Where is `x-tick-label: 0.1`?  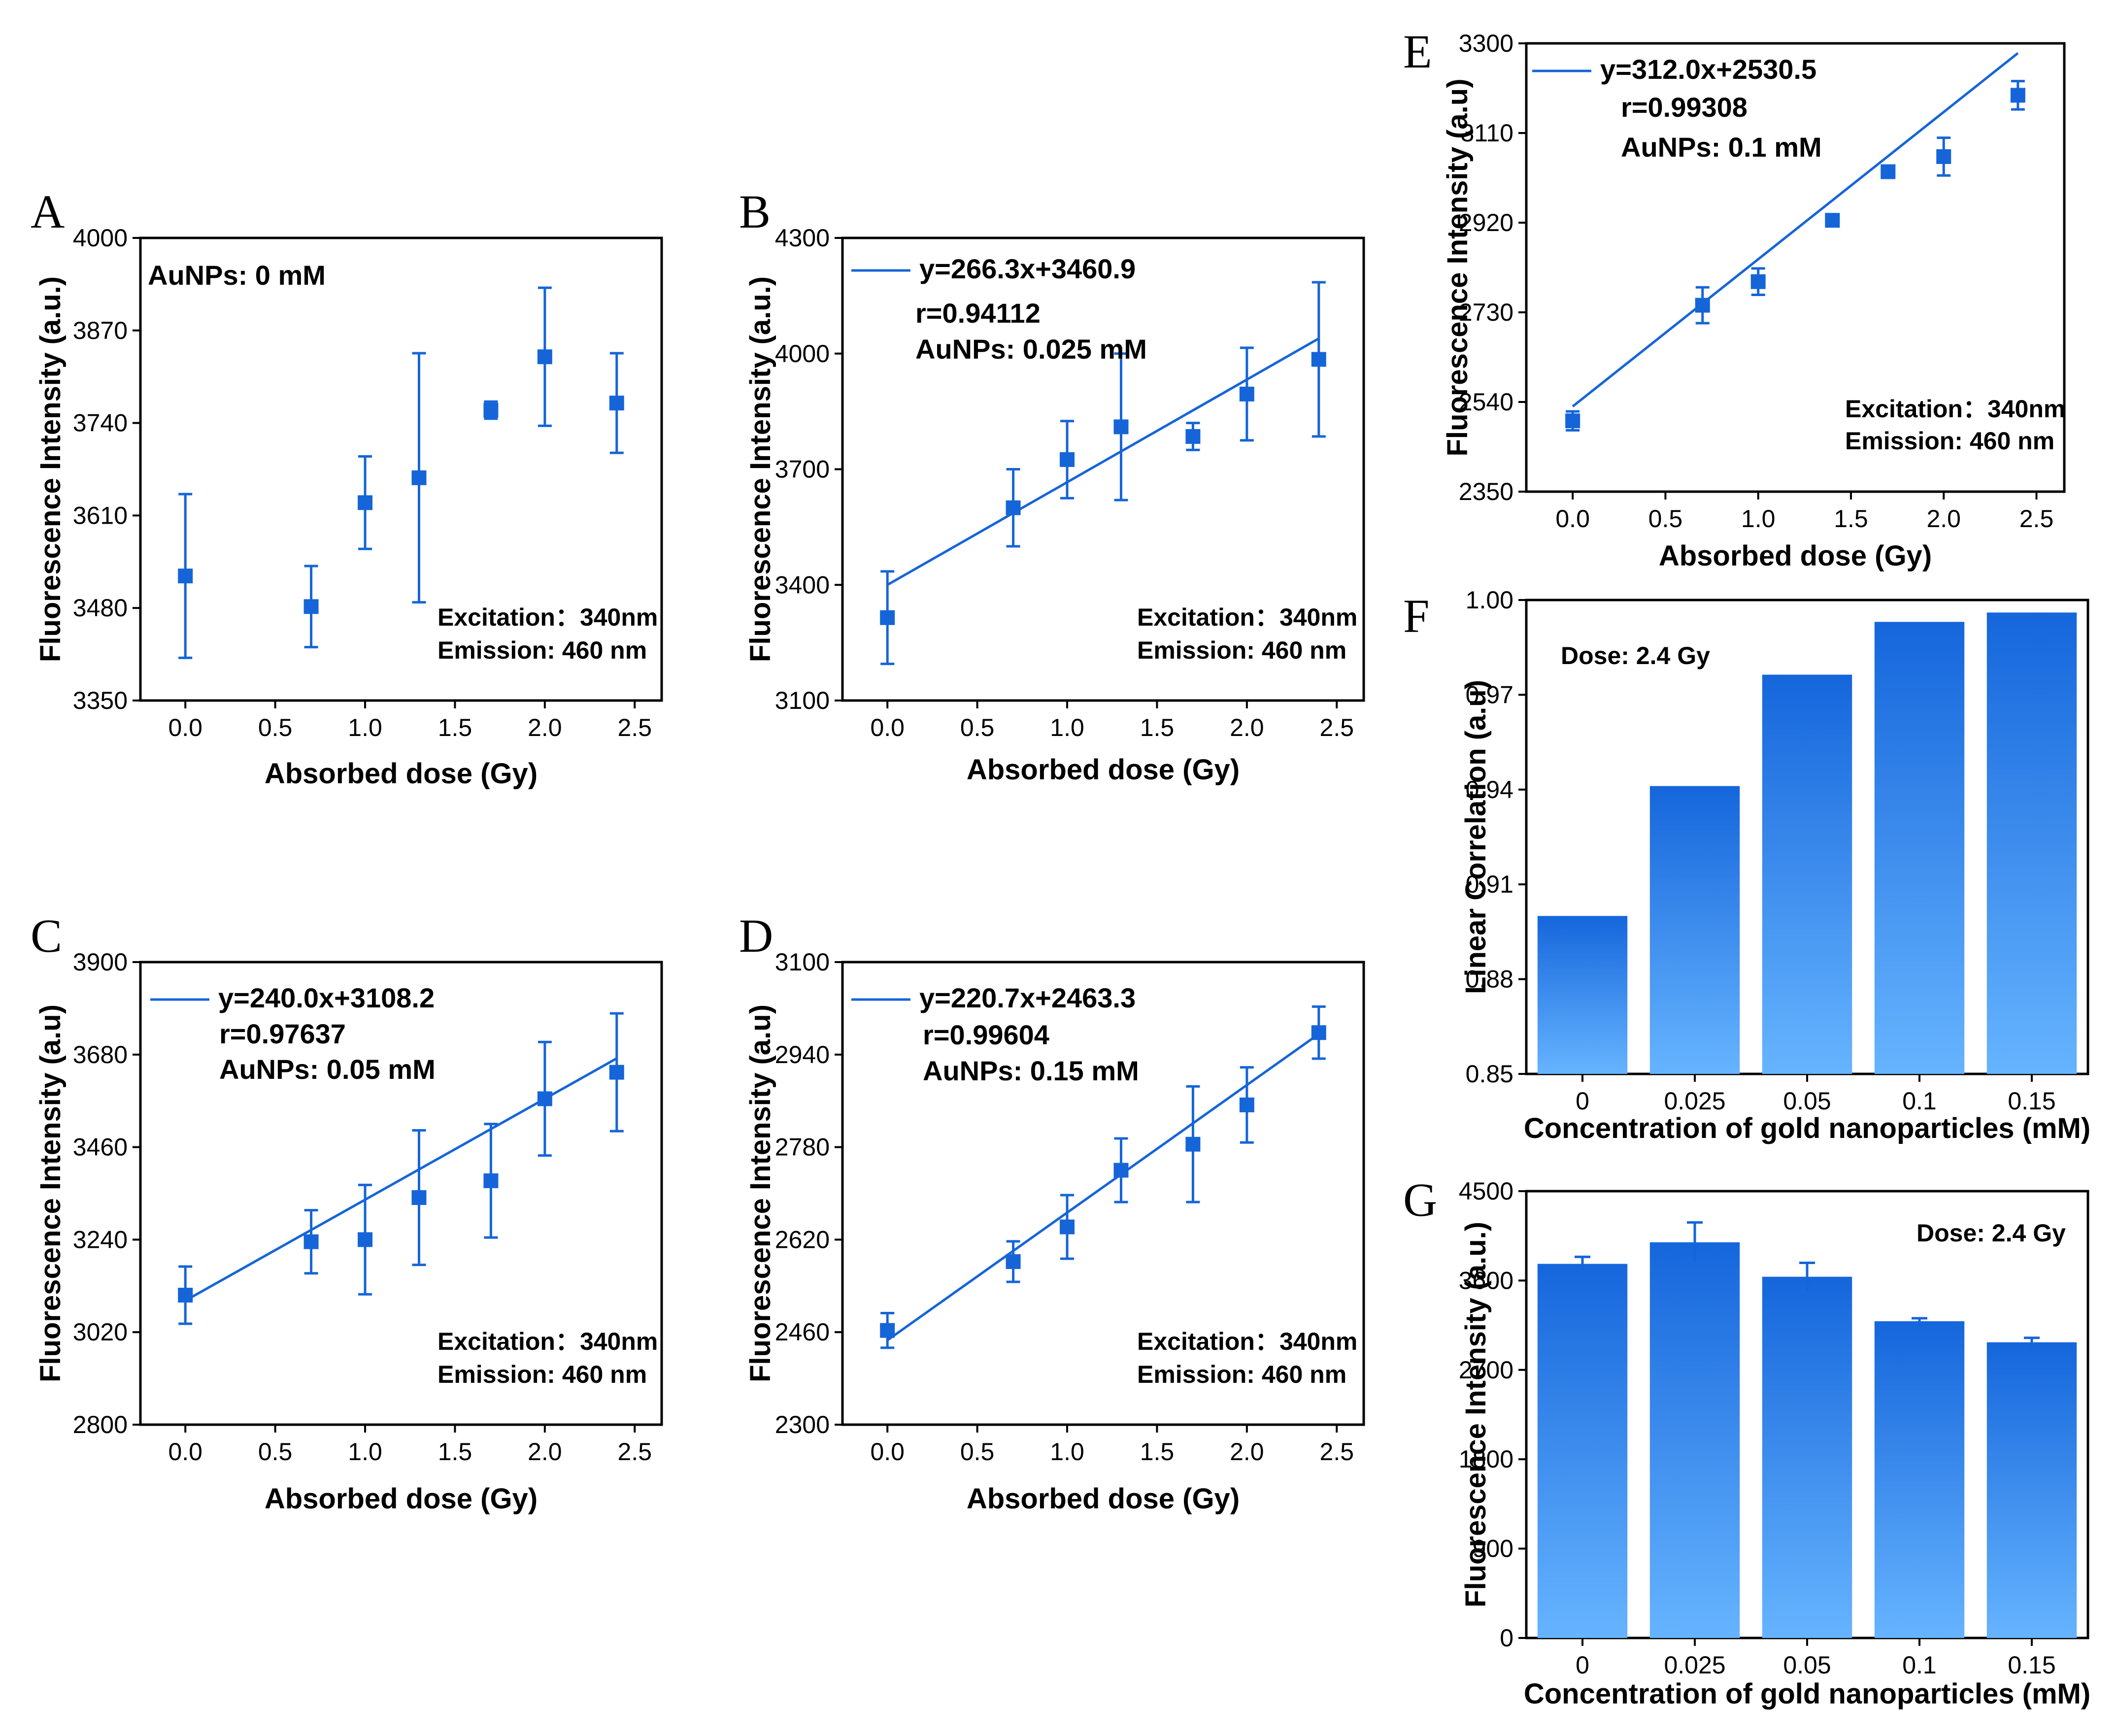
x-tick-label: 0.1 is located at coordinates (1919, 1101).